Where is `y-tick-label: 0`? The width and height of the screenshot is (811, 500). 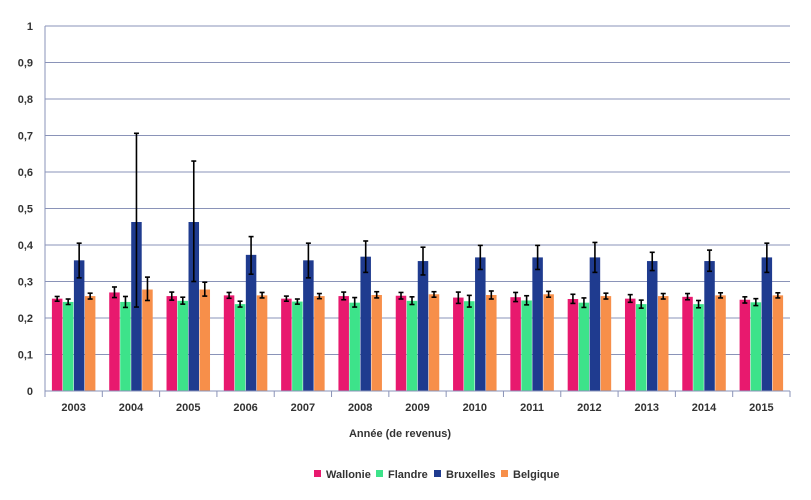 y-tick-label: 0 is located at coordinates (30, 392).